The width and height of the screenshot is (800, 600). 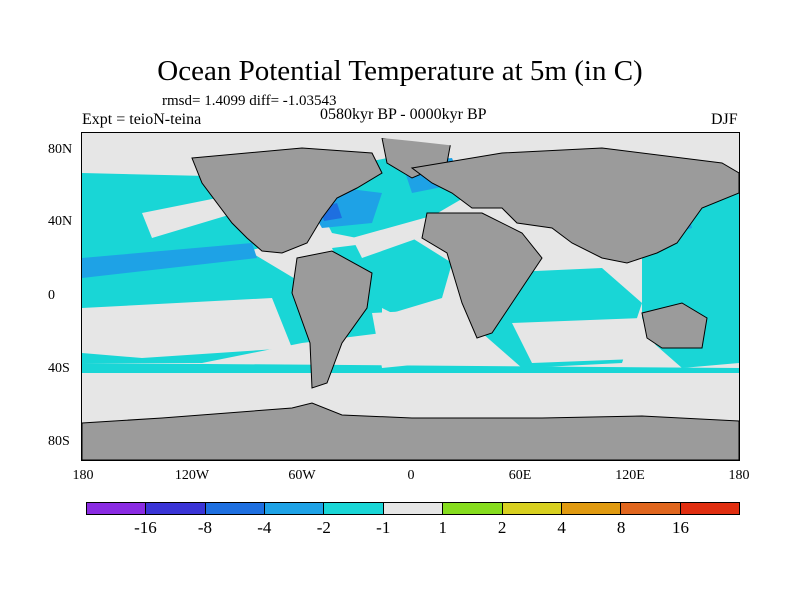 I want to click on land-africa, so click(x=482, y=275).